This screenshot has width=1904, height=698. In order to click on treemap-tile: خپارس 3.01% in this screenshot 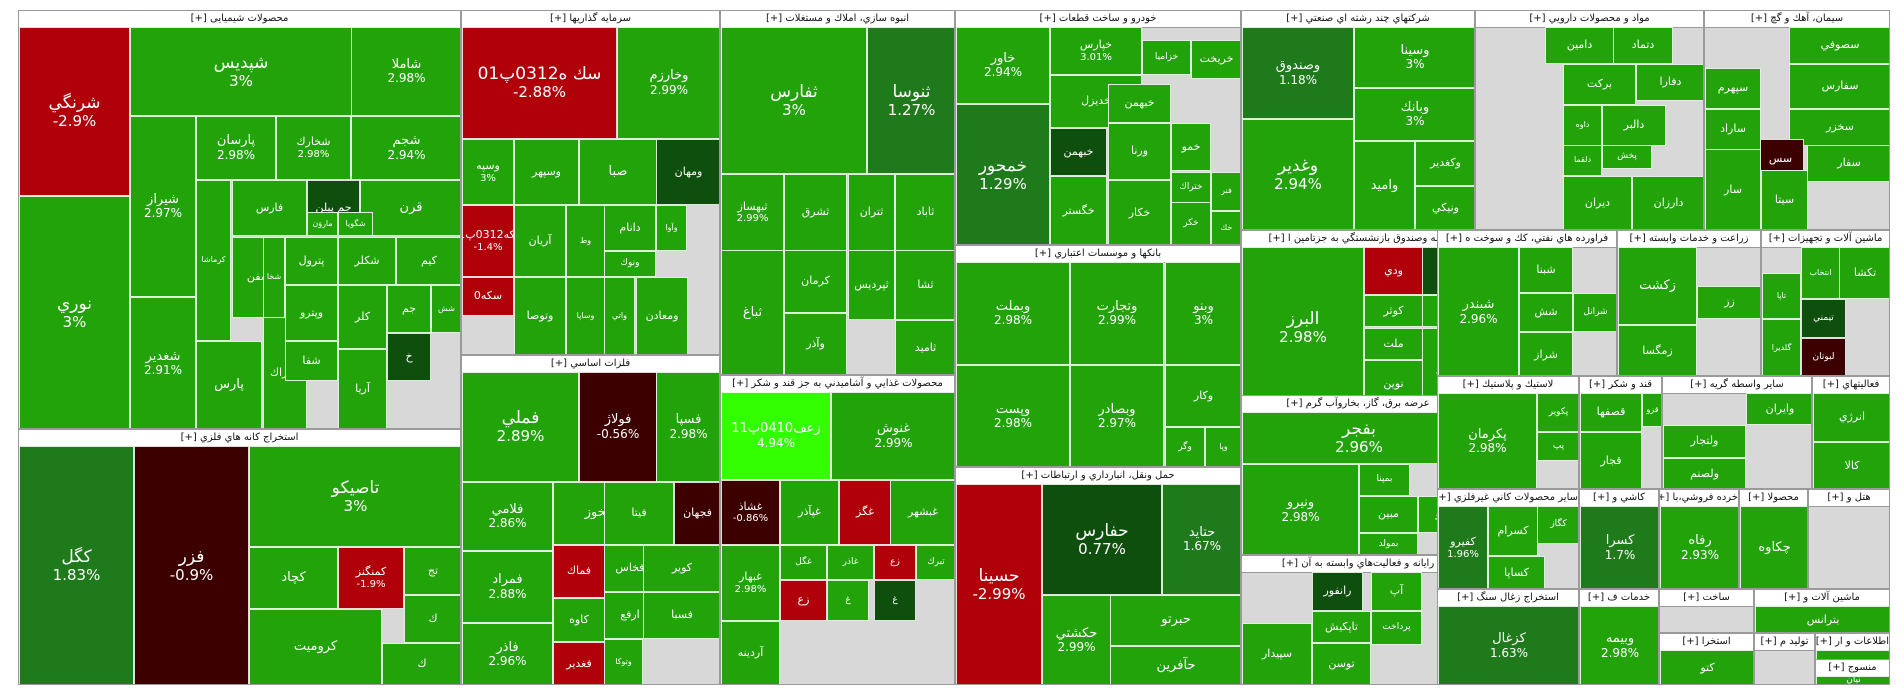, I will do `click(1096, 51)`.